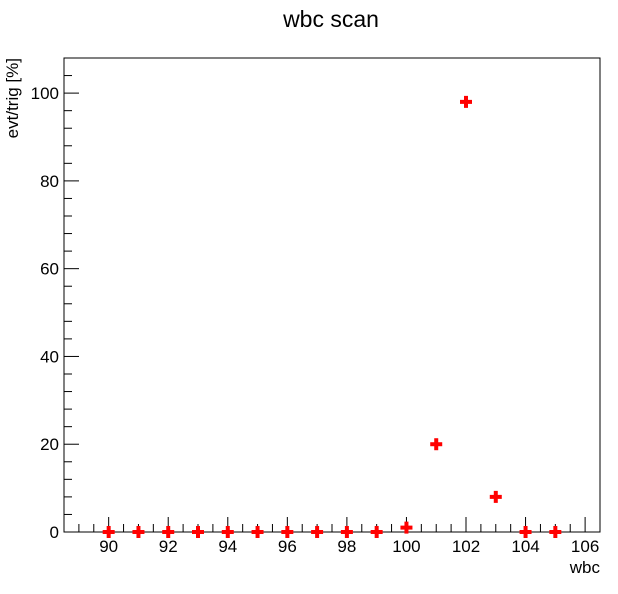 Image resolution: width=618 pixels, height=594 pixels. I want to click on x-tick-label: 102, so click(466, 546).